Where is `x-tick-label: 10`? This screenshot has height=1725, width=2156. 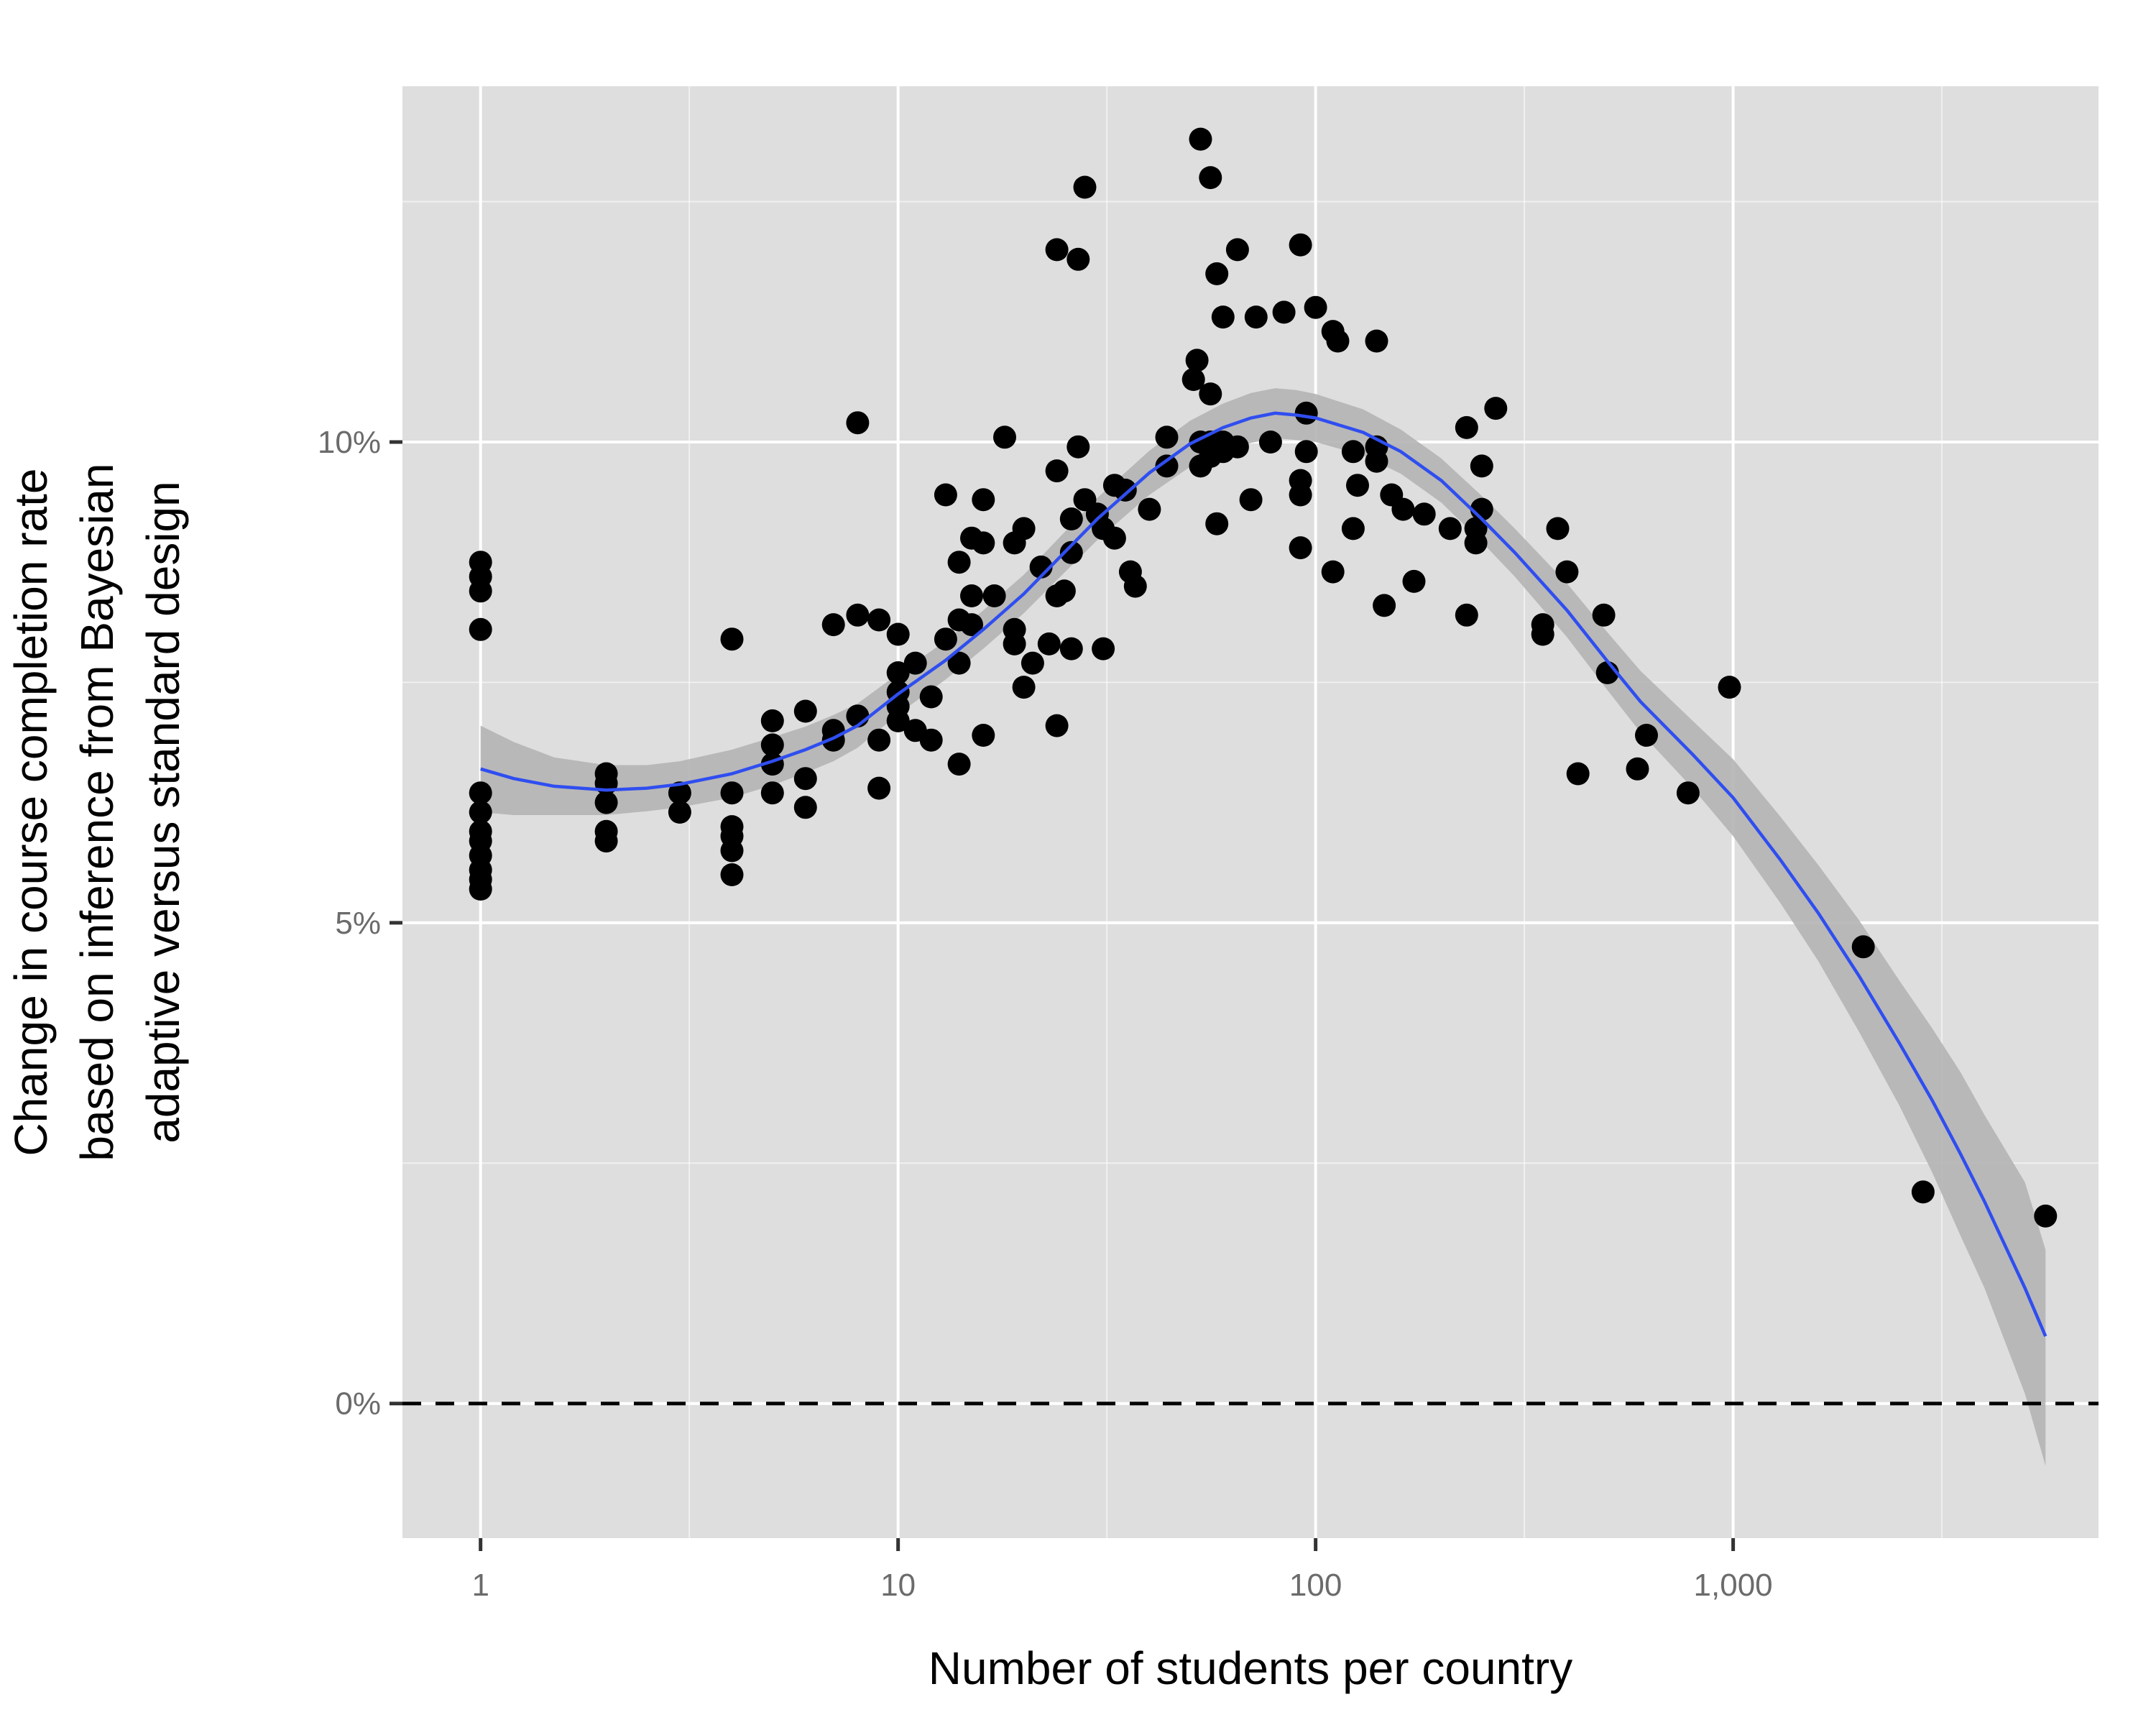 x-tick-label: 10 is located at coordinates (898, 1585).